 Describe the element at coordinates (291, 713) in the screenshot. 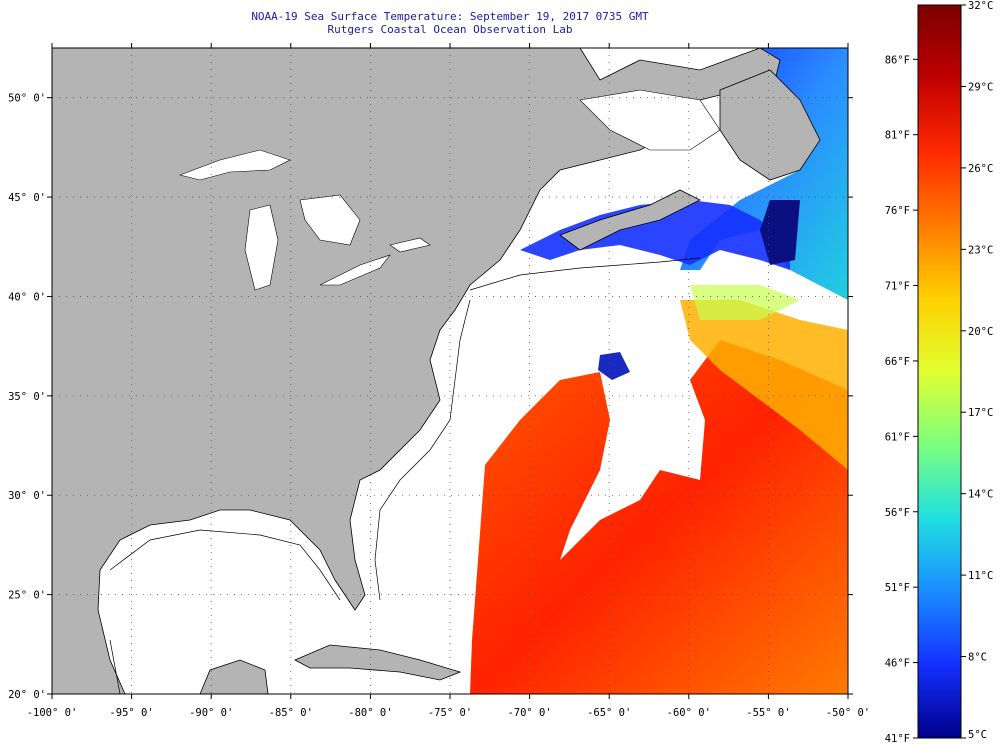

I see `lon-tick-label: -85° 0'` at that location.